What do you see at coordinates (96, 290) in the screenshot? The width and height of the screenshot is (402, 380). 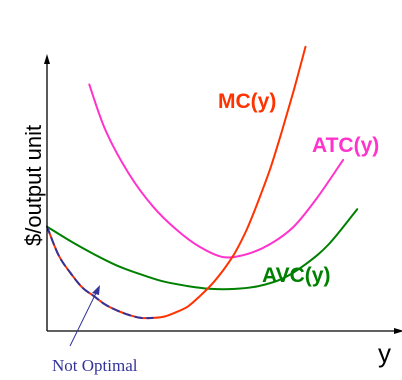 I see `annotation-pointer-arrowhead` at bounding box center [96, 290].